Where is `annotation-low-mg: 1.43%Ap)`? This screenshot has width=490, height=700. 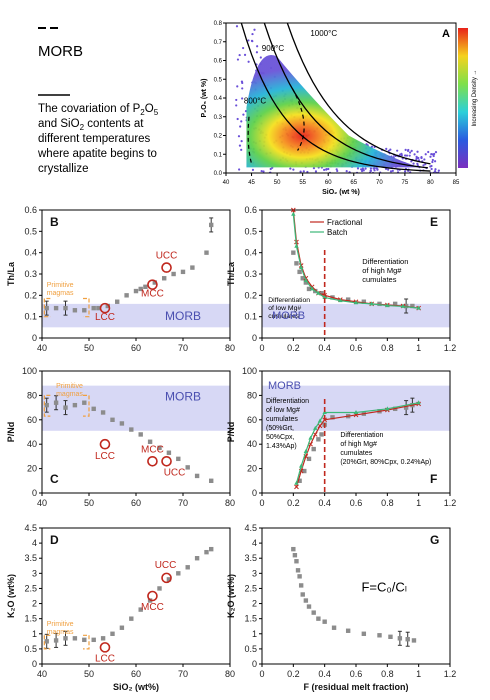
annotation-low-mg: 1.43%Ap) is located at coordinates (281, 446).